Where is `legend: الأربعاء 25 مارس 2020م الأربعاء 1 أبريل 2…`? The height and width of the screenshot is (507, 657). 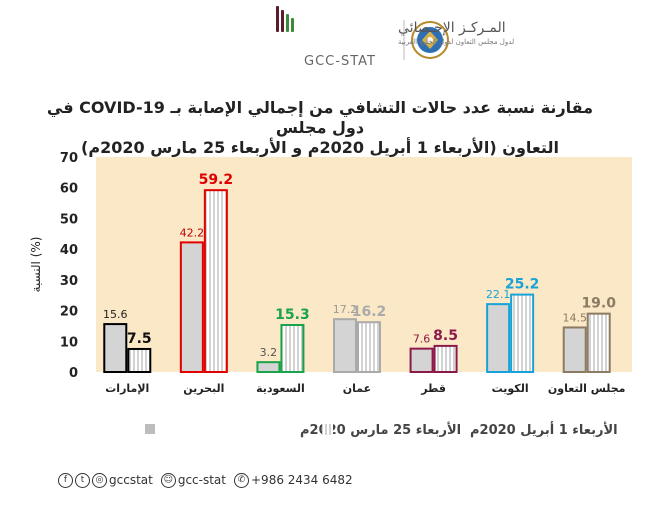
legend: الأربعاء 25 مارس 2020م الأربعاء 1 أبريل 2… is located at coordinates (381, 429).